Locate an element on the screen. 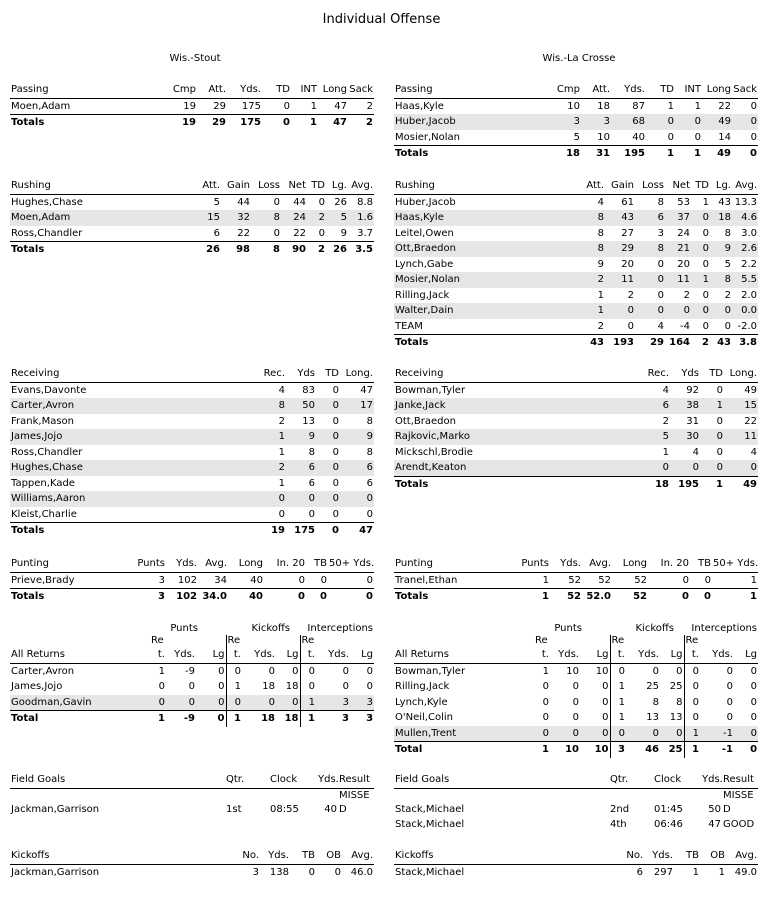  table-cell: Ross,Chandler is located at coordinates (47, 452).